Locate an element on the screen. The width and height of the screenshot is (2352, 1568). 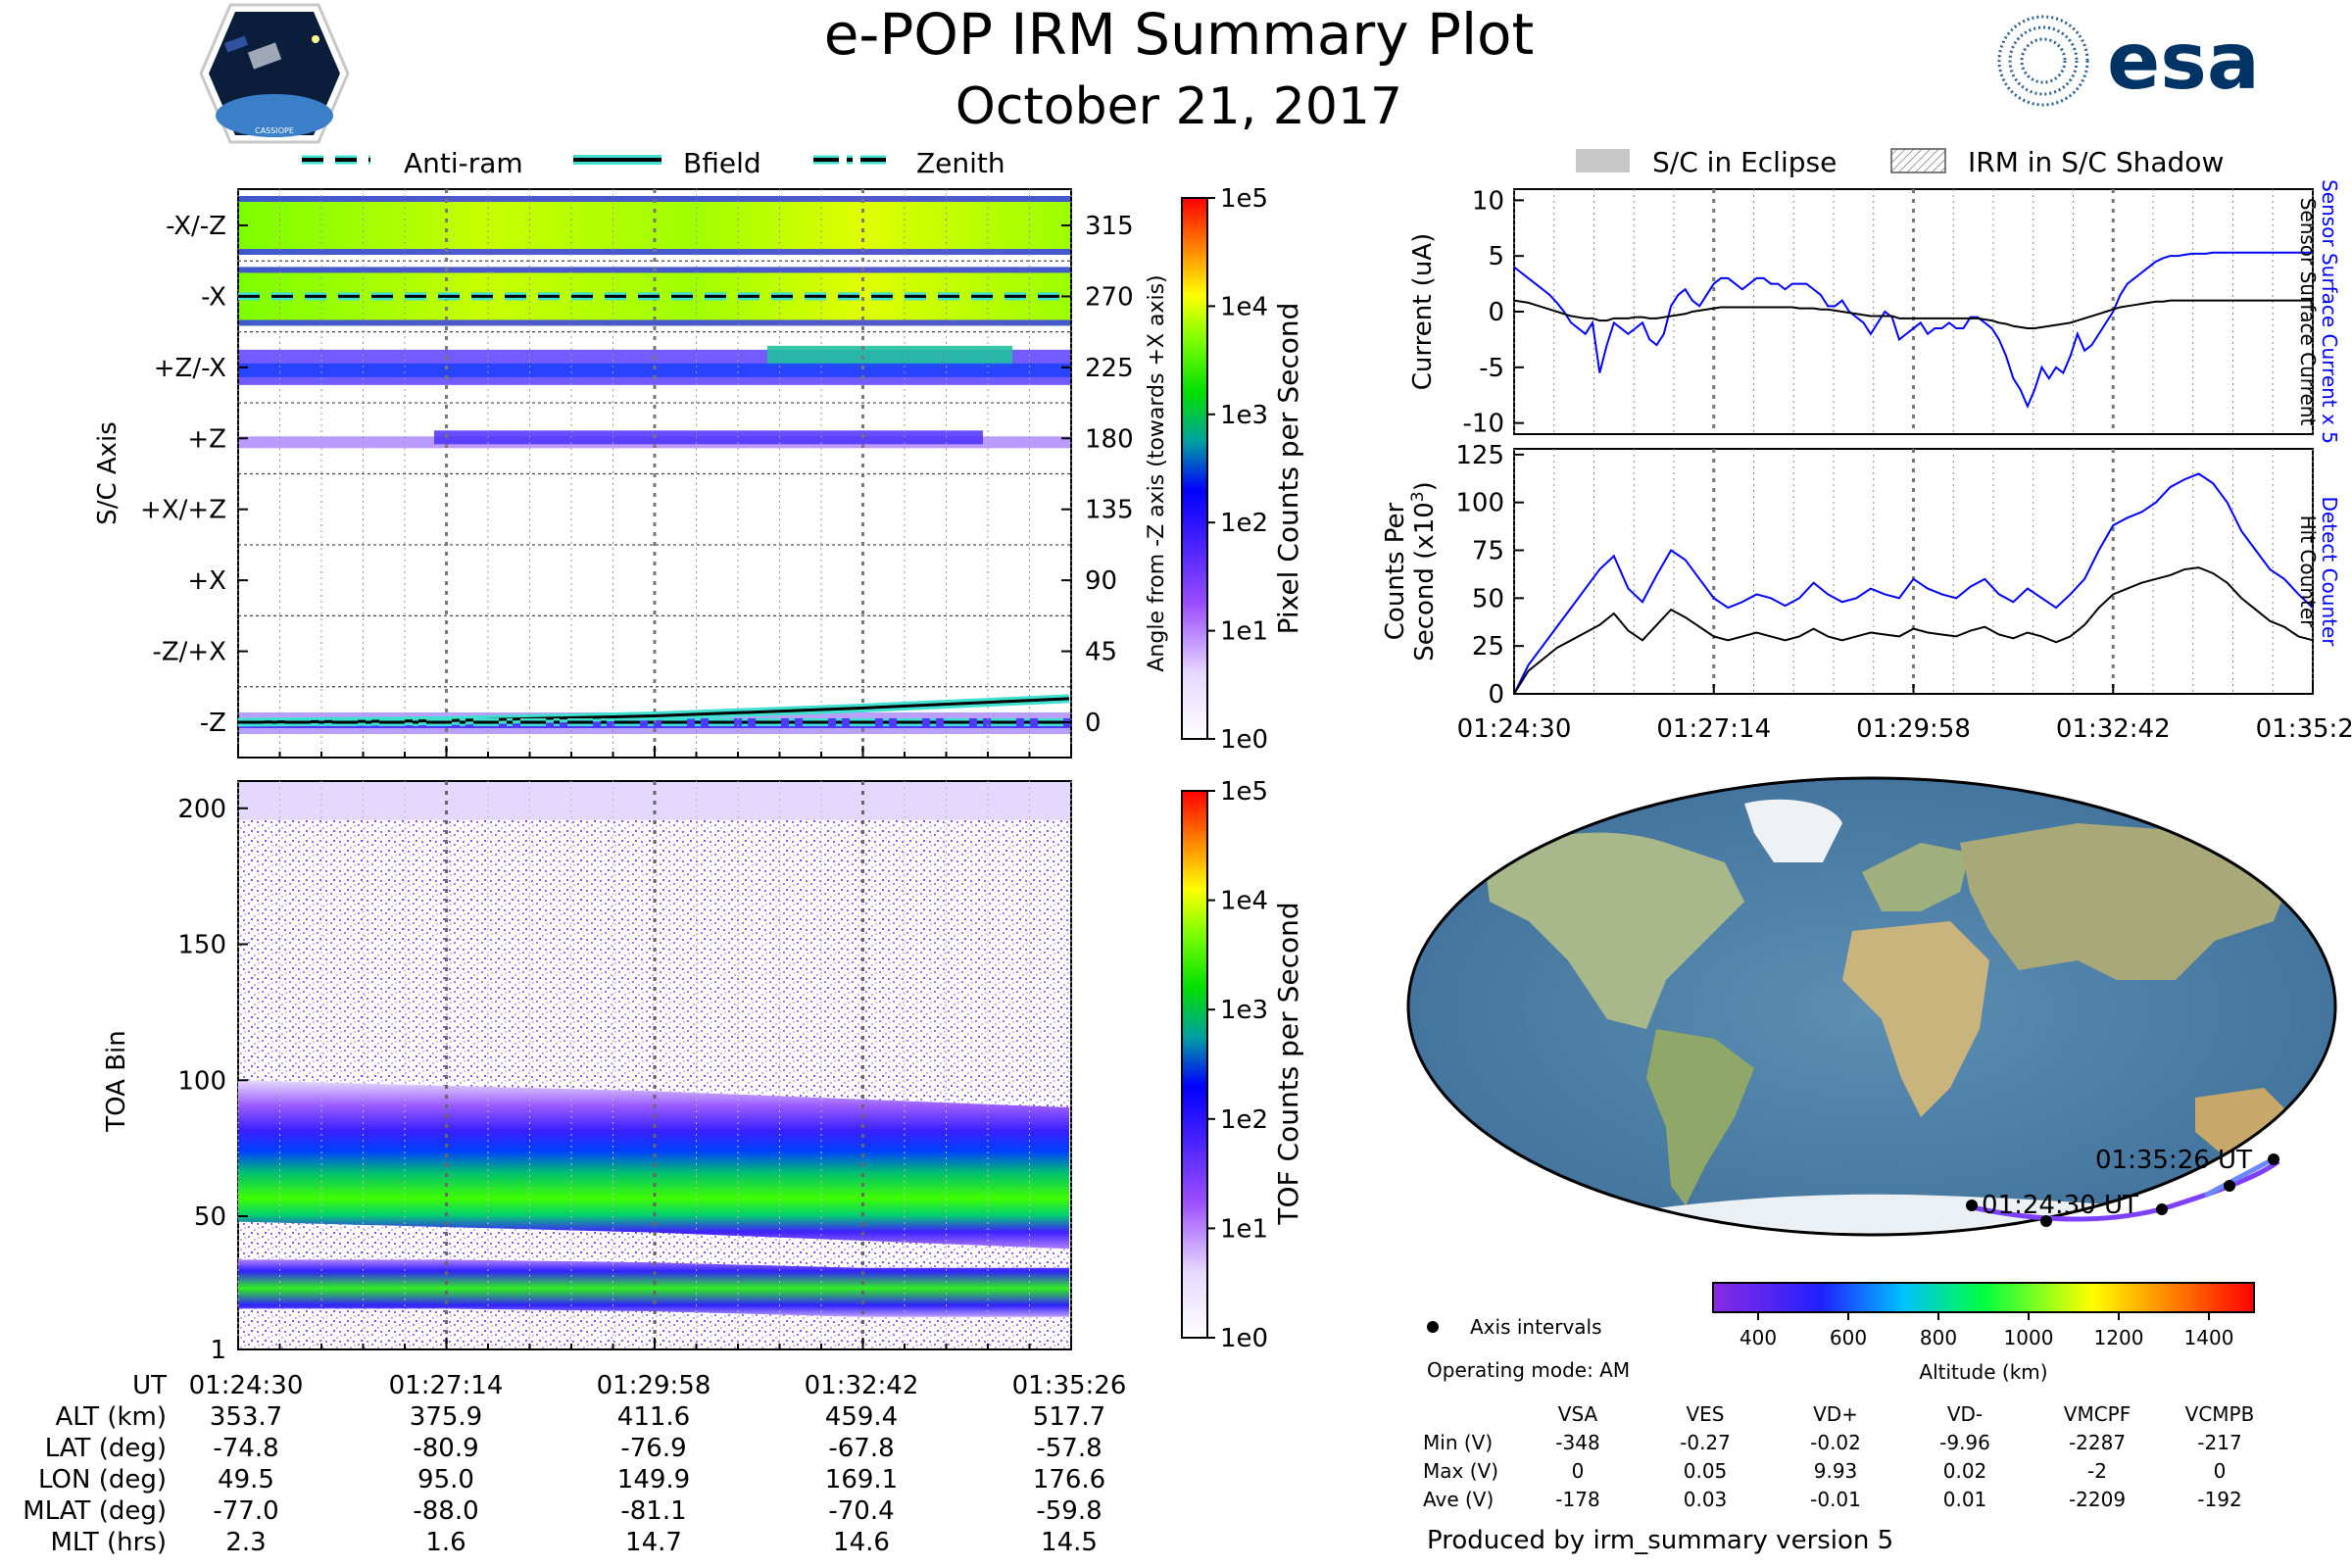
line-panel-ytick-label: 100 is located at coordinates (1479, 504).